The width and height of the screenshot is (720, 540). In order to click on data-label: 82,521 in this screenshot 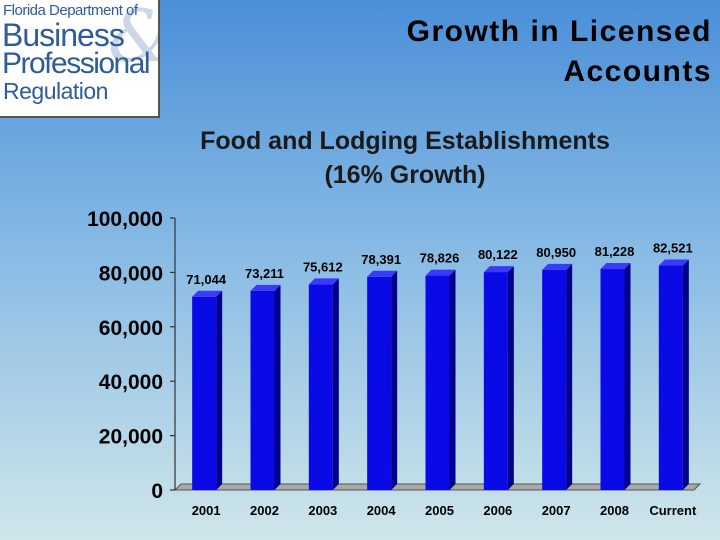, I will do `click(673, 248)`.